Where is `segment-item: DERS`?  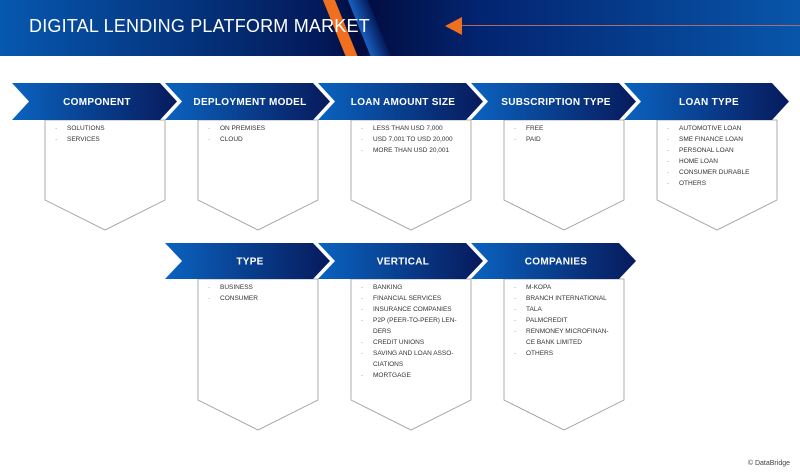
segment-item: DERS is located at coordinates (382, 331).